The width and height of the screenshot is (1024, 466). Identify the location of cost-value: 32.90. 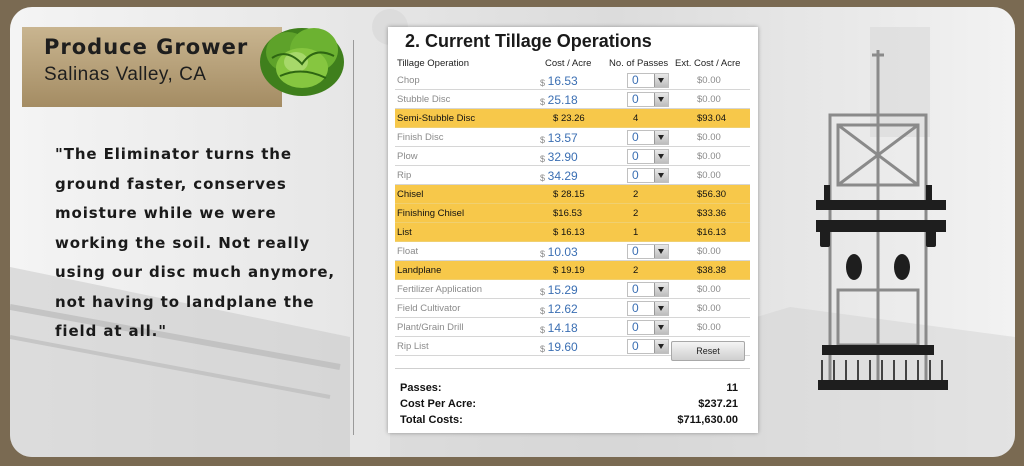
(562, 157).